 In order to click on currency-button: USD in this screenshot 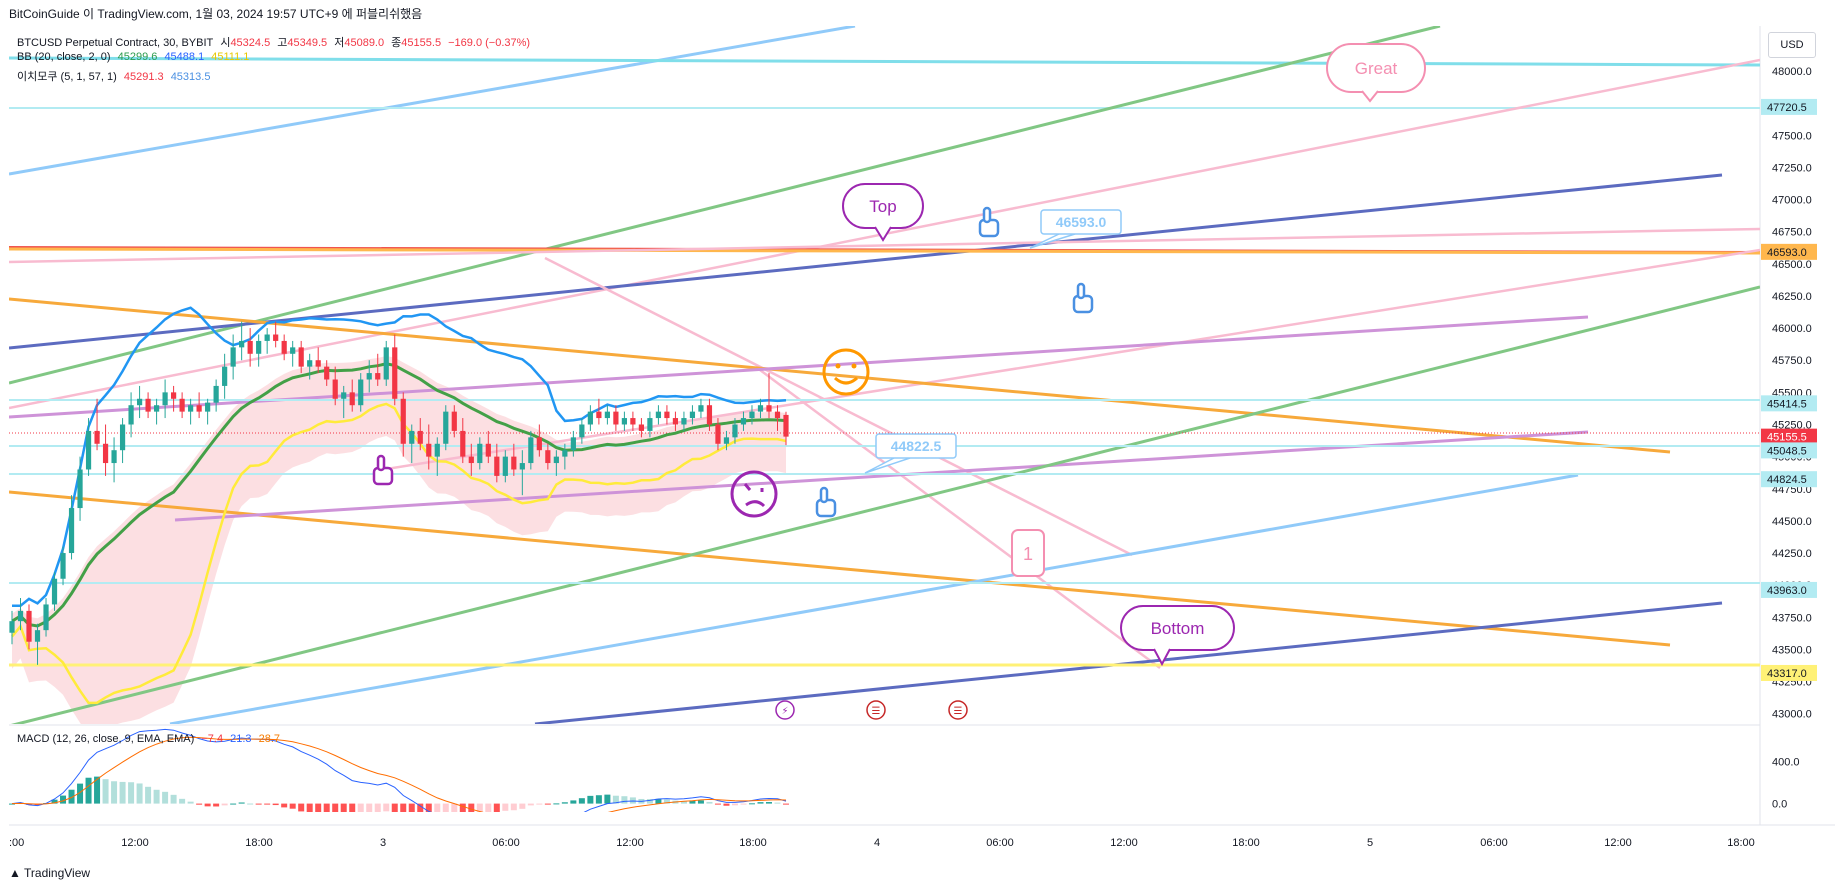, I will do `click(1792, 45)`.